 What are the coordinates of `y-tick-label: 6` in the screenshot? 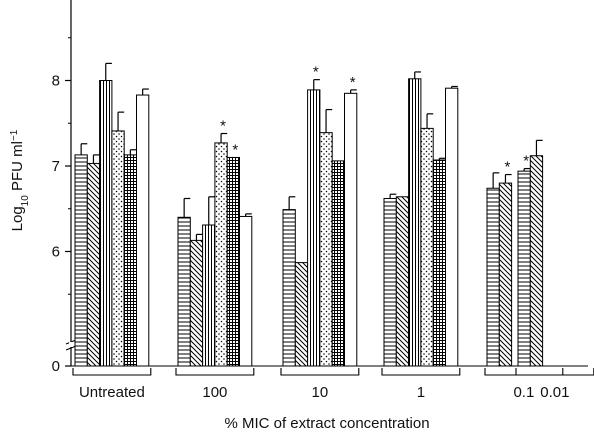 It's located at (56, 252).